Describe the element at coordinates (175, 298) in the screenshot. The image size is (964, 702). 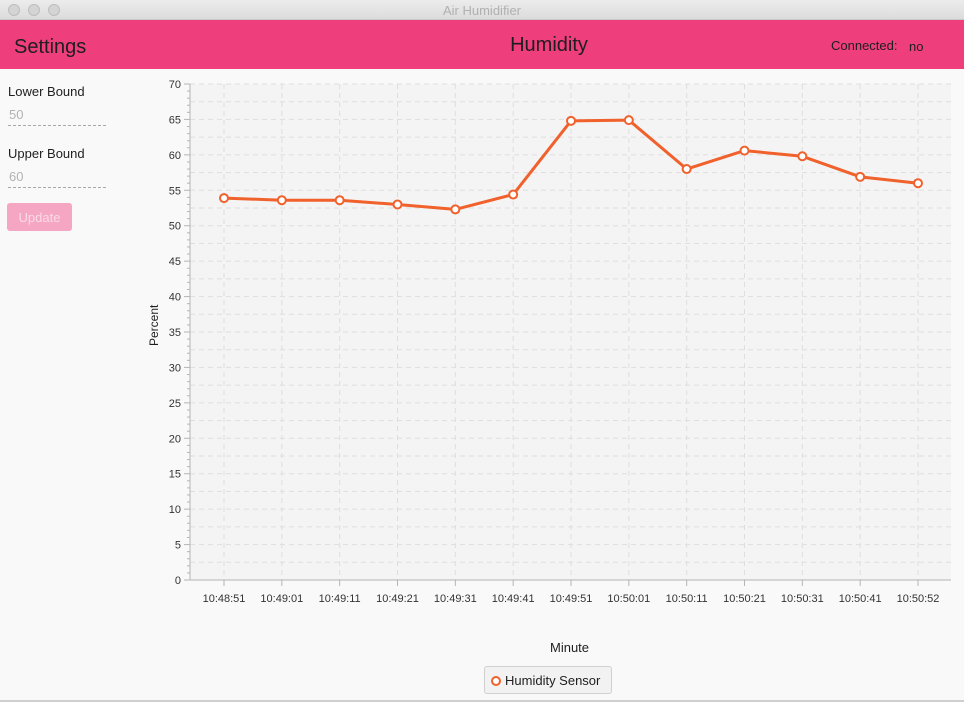
I see `y-tick-label: 40` at that location.